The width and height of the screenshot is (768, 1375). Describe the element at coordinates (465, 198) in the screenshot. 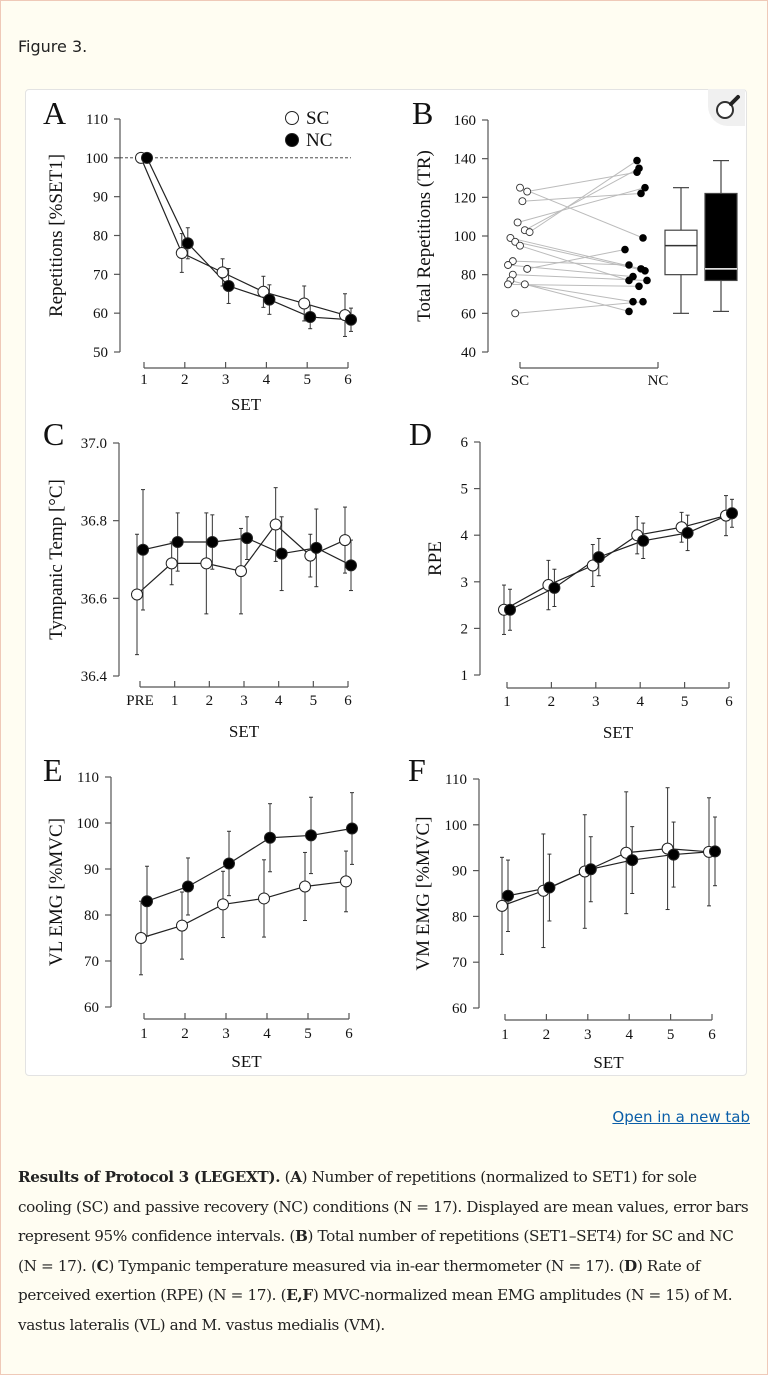

I see `y-tick-label: 120` at that location.